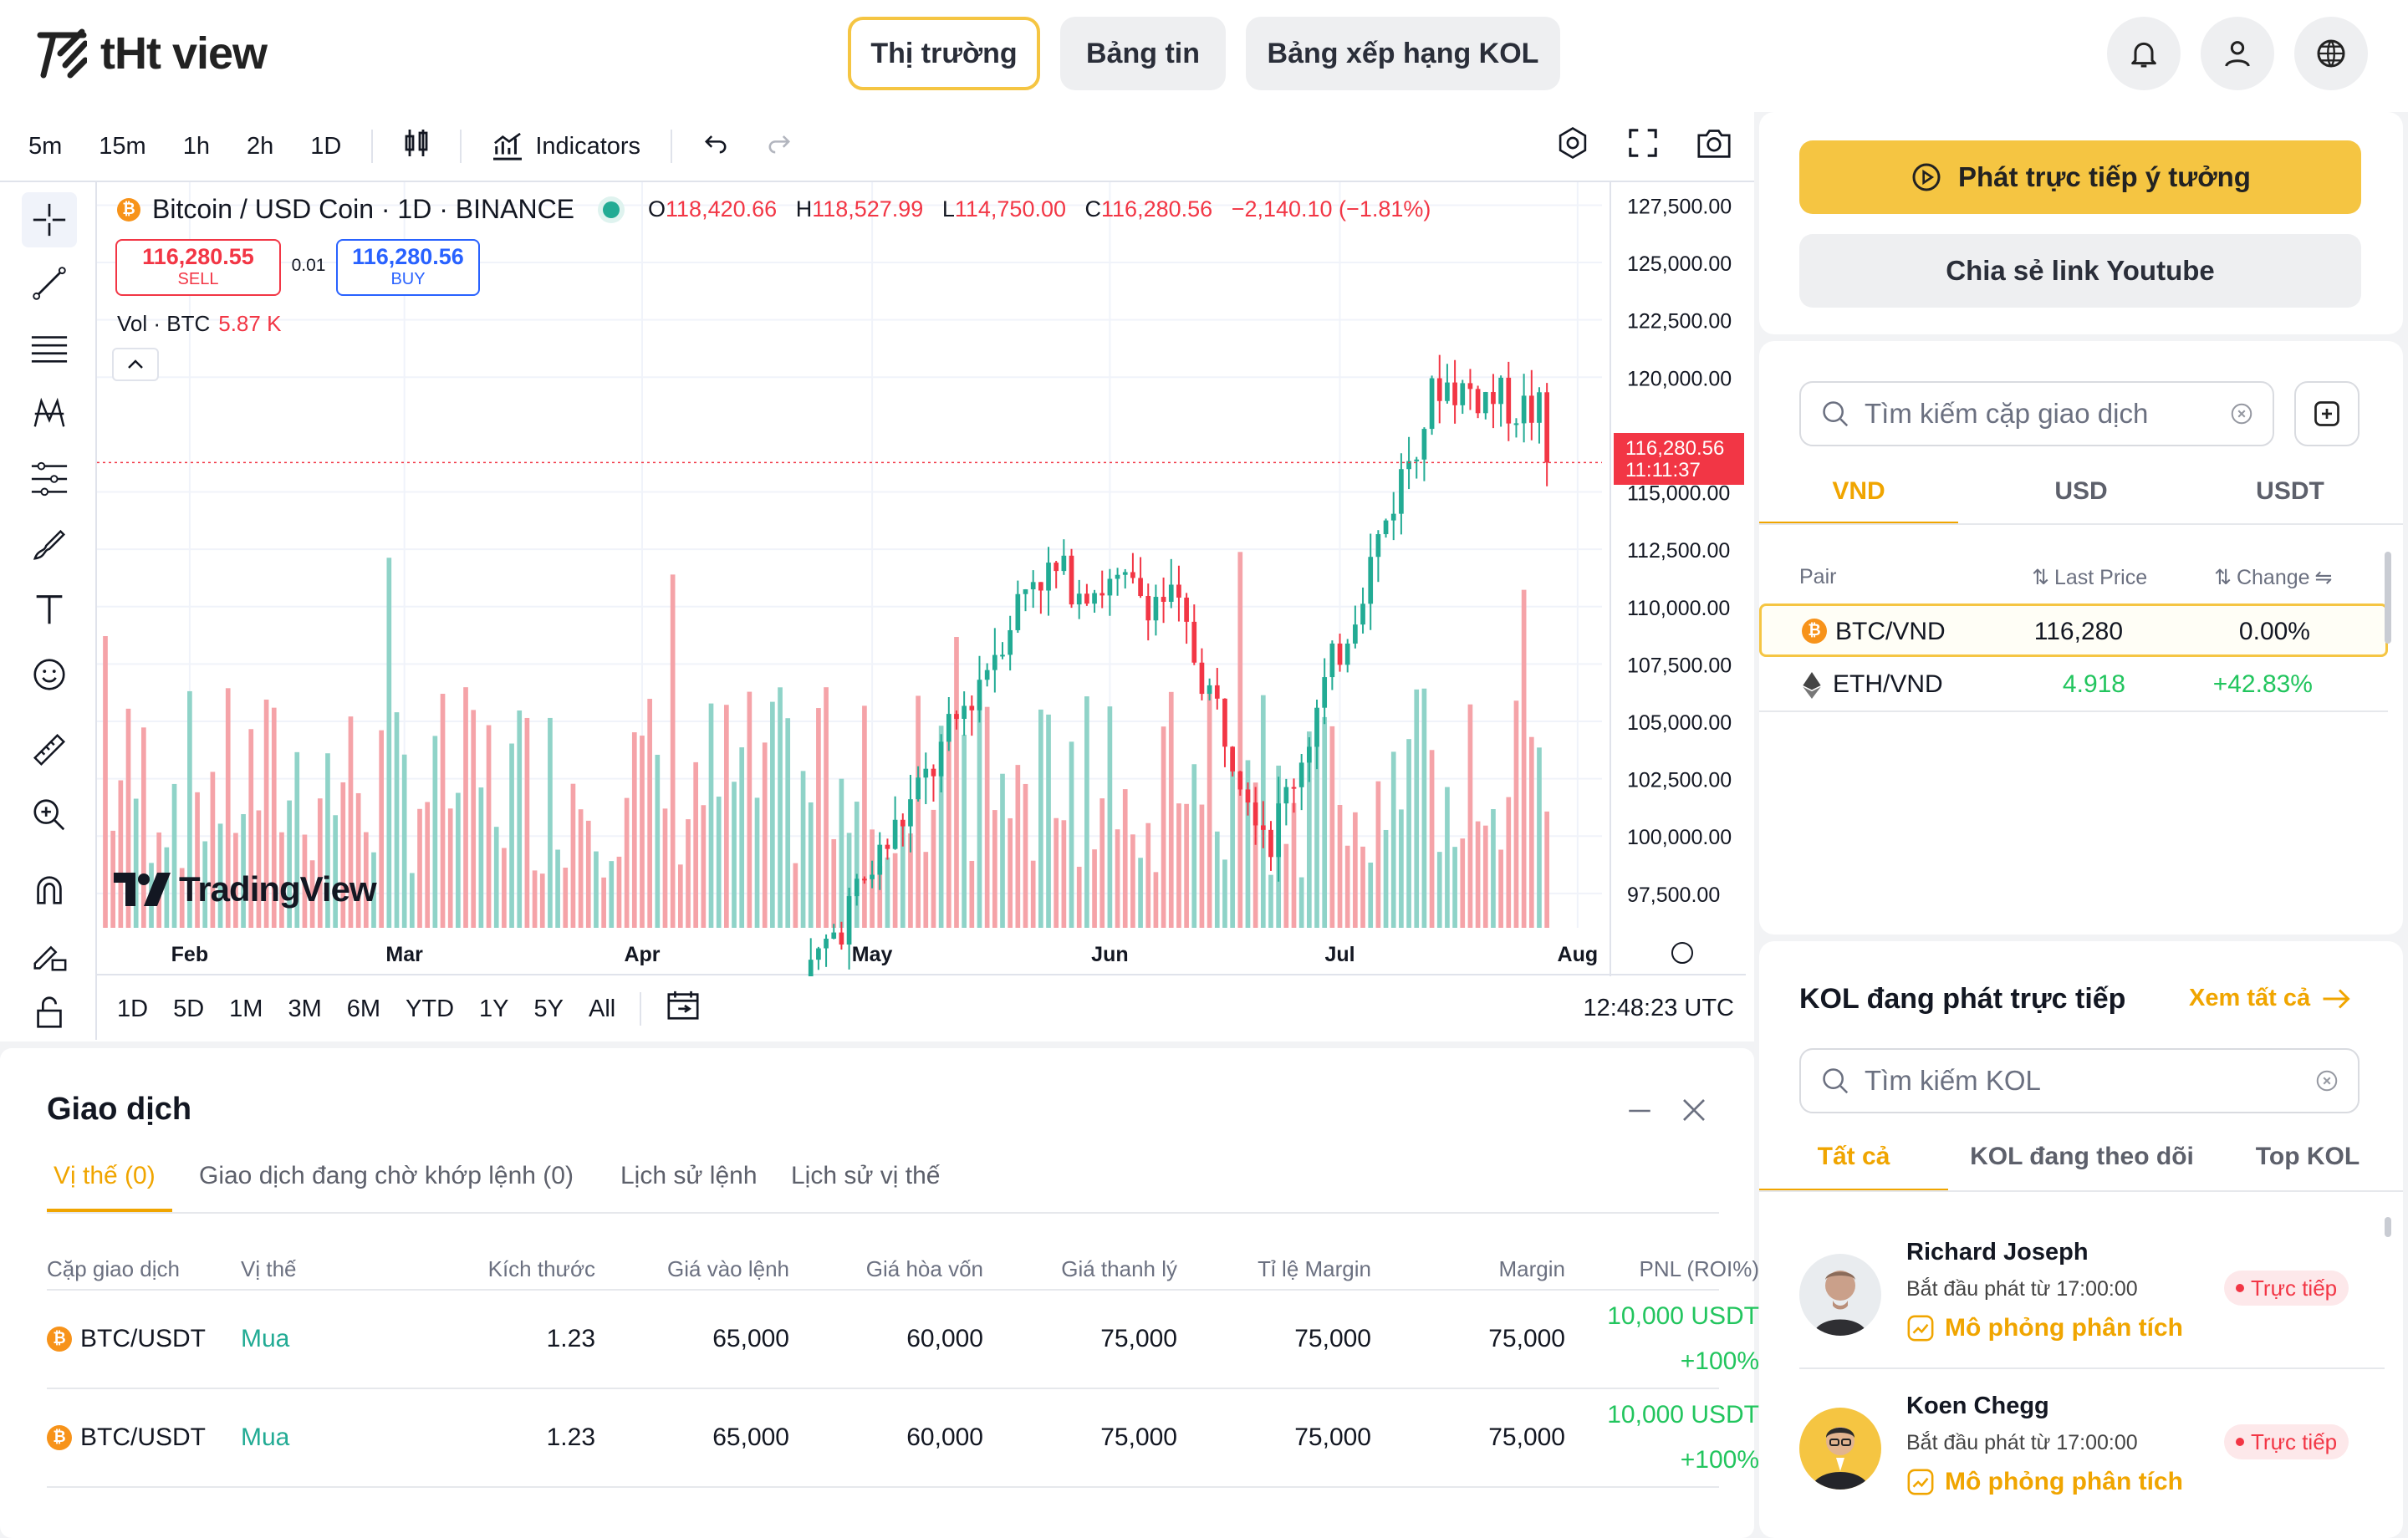  What do you see at coordinates (2273, 577) in the screenshot?
I see `header-change: ⇅ Change ⇋` at bounding box center [2273, 577].